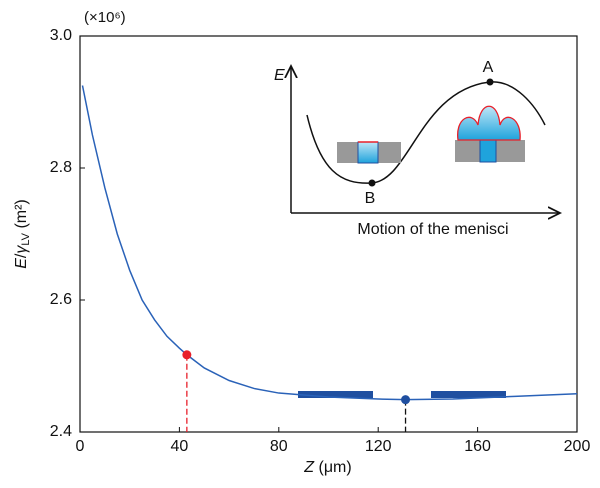 Image resolution: width=600 pixels, height=488 pixels. I want to click on x-tick-label: 120, so click(378, 446).